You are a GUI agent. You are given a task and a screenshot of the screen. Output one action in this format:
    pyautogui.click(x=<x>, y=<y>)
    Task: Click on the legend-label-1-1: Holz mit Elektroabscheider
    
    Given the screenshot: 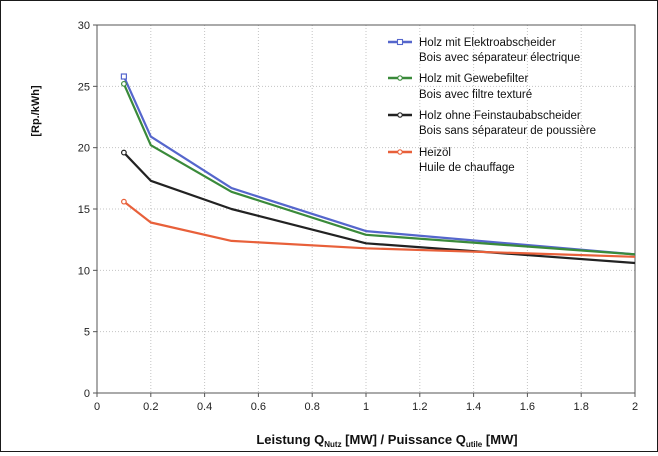 What is the action you would take?
    pyautogui.click(x=487, y=43)
    